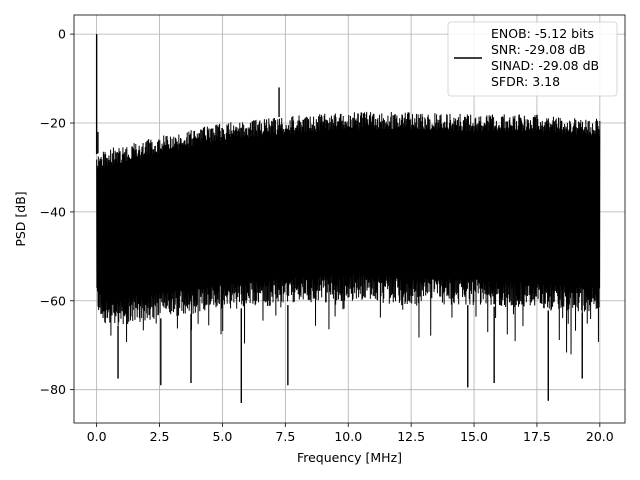 This screenshot has width=640, height=480. I want to click on x-tick-label: 5.0, so click(222, 436).